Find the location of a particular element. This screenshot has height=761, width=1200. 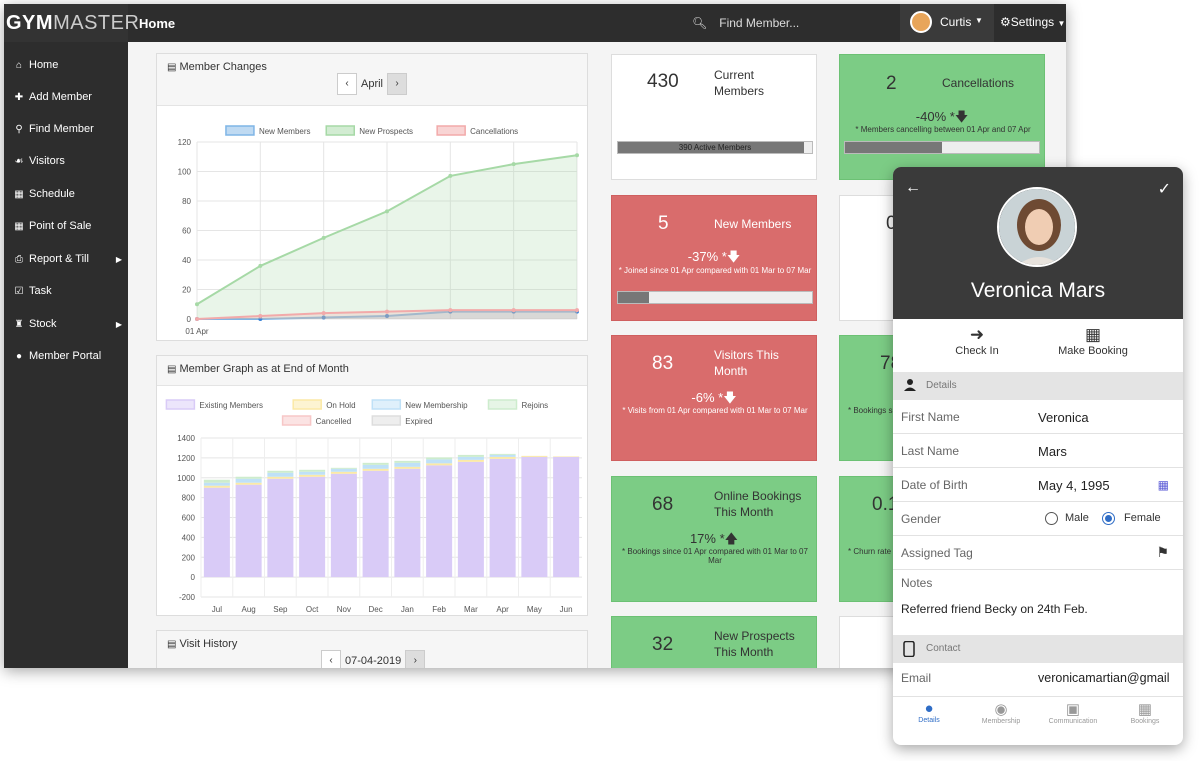

profile-photo is located at coordinates (1037, 227).